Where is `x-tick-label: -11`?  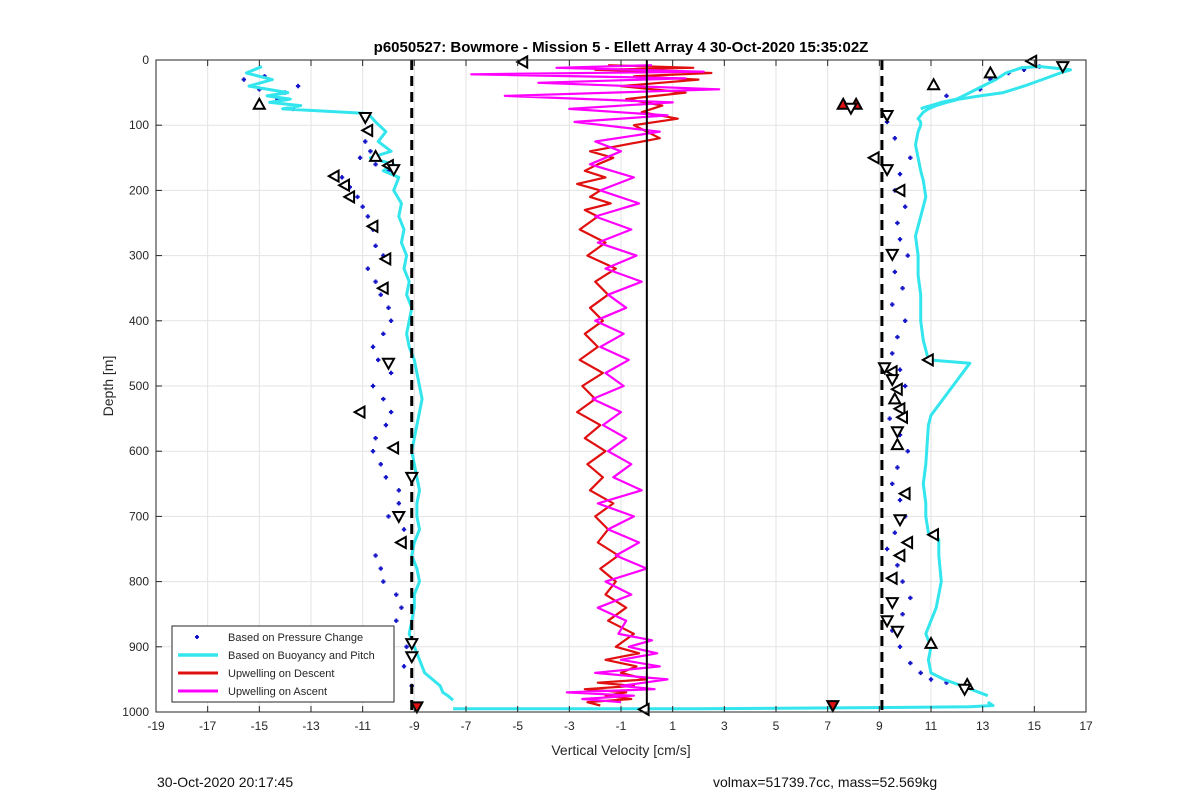
x-tick-label: -11 is located at coordinates (362, 726).